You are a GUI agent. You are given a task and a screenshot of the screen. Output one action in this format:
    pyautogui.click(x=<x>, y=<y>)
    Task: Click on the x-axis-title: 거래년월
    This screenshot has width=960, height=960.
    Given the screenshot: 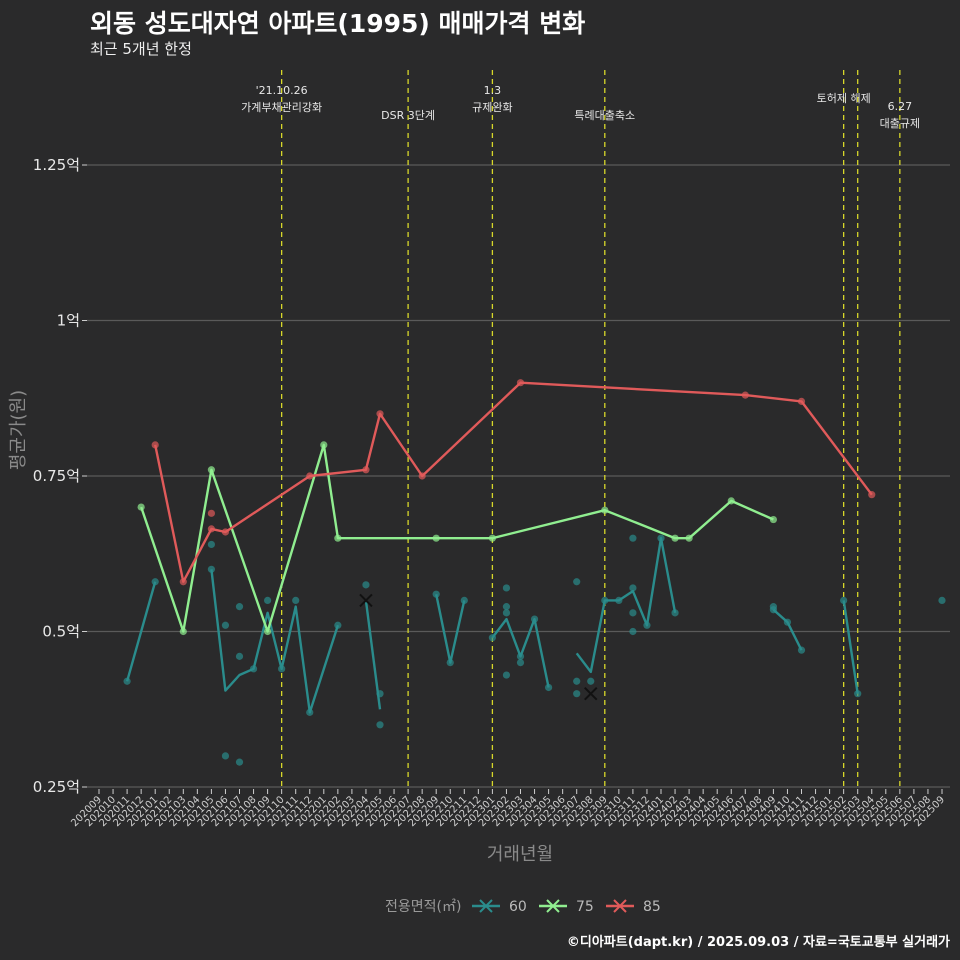 What is the action you would take?
    pyautogui.click(x=520, y=854)
    